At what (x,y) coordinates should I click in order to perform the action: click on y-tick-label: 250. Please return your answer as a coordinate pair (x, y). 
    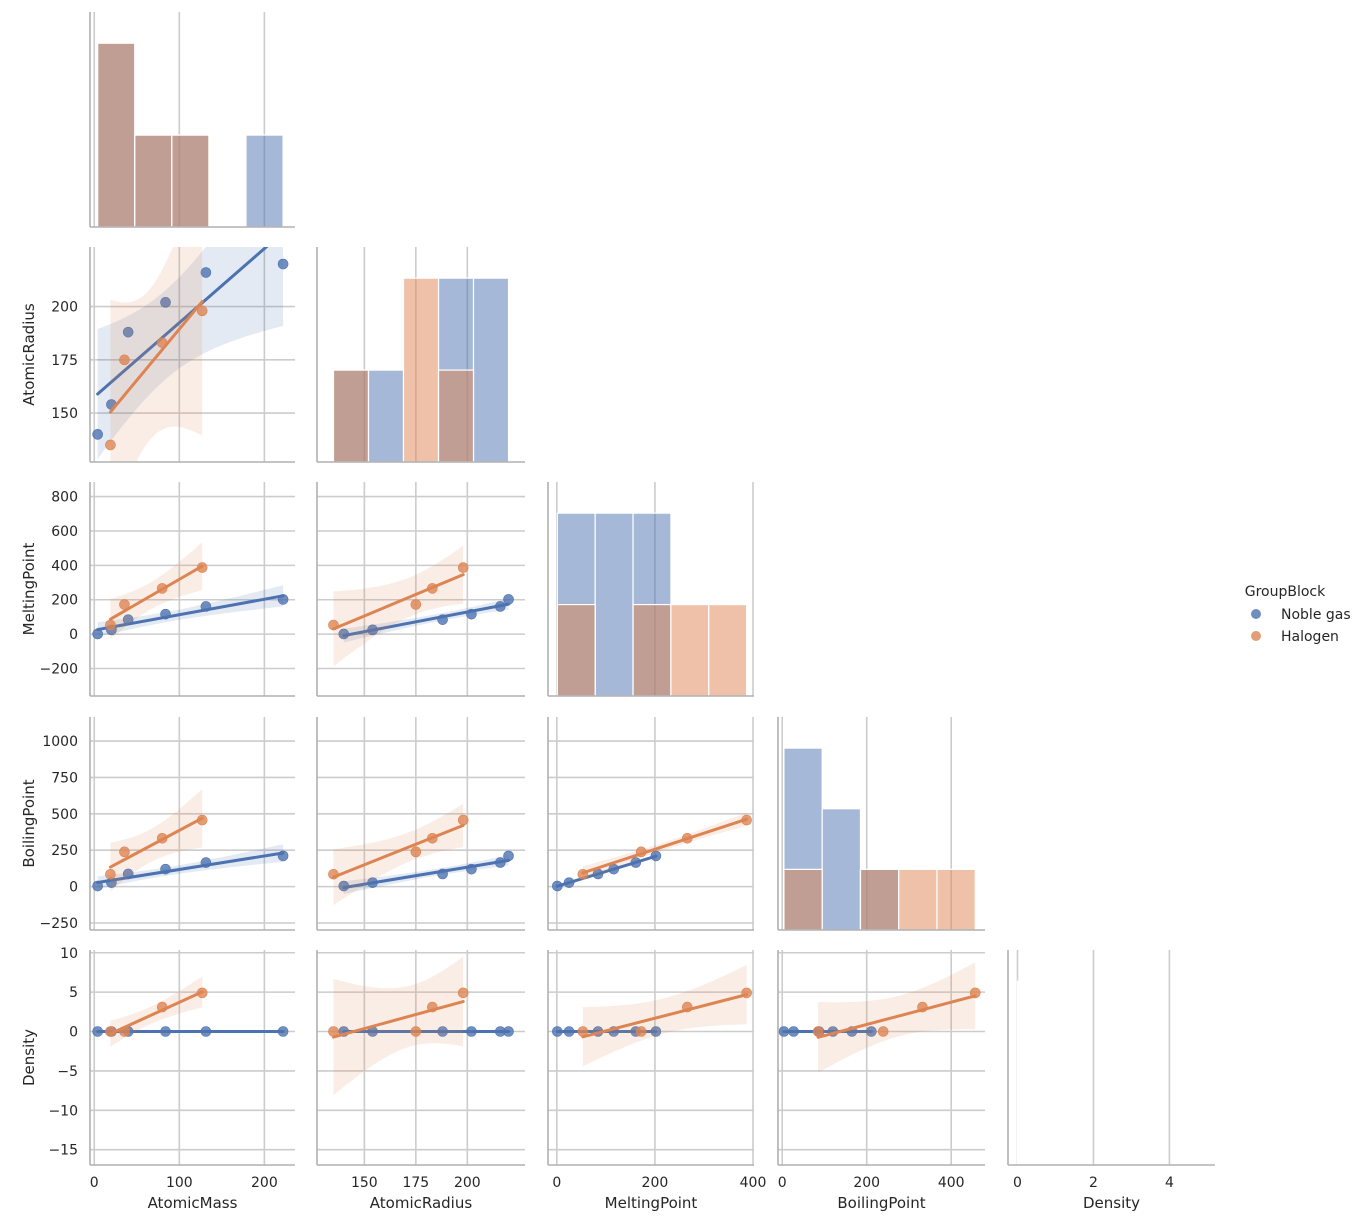
    Looking at the image, I should click on (64, 851).